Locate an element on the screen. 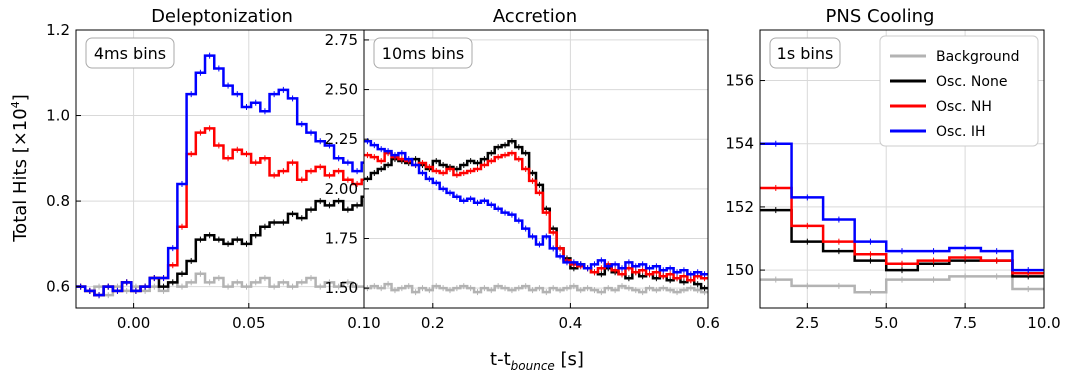  x-tick-label: 0.2 is located at coordinates (433, 323).